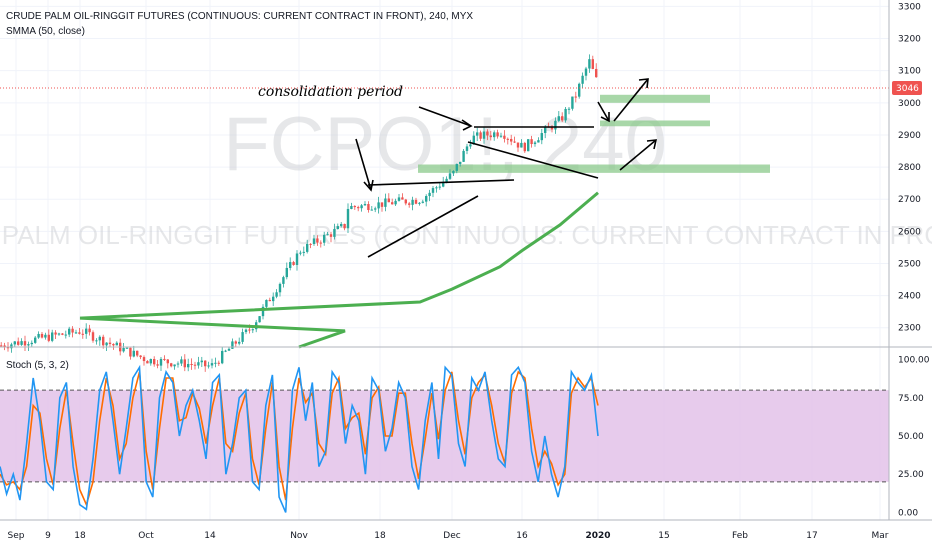  Describe the element at coordinates (911, 399) in the screenshot. I see `stoch-tick-label: 75.00` at that location.